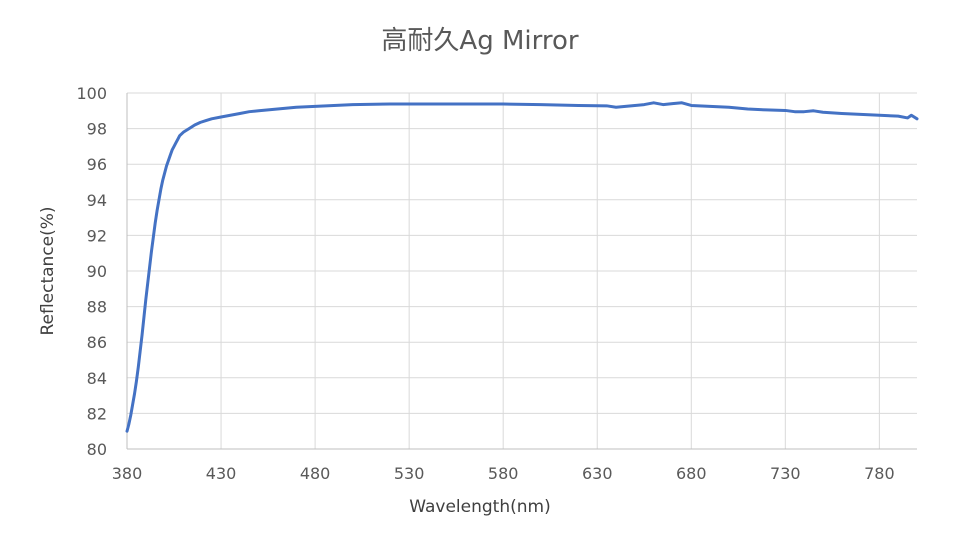 Image resolution: width=960 pixels, height=540 pixels. Describe the element at coordinates (127, 473) in the screenshot. I see `x-tick-label: 380` at that location.